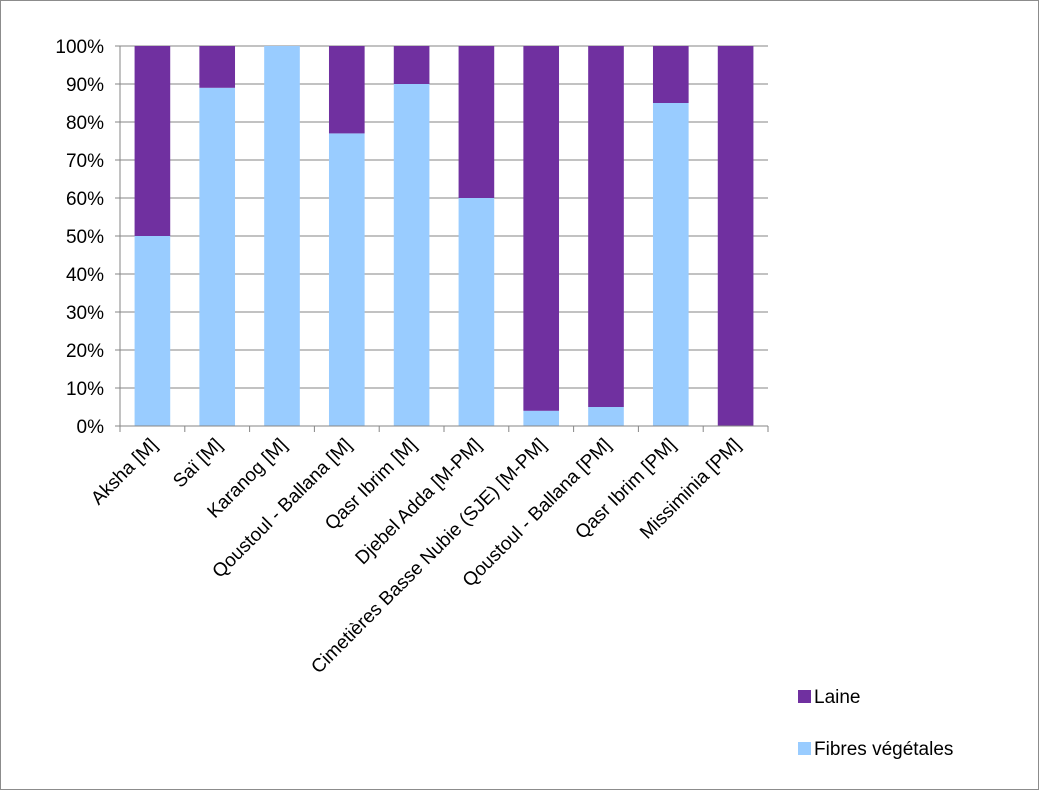  I want to click on y-tick-label: 50%, so click(85, 237).